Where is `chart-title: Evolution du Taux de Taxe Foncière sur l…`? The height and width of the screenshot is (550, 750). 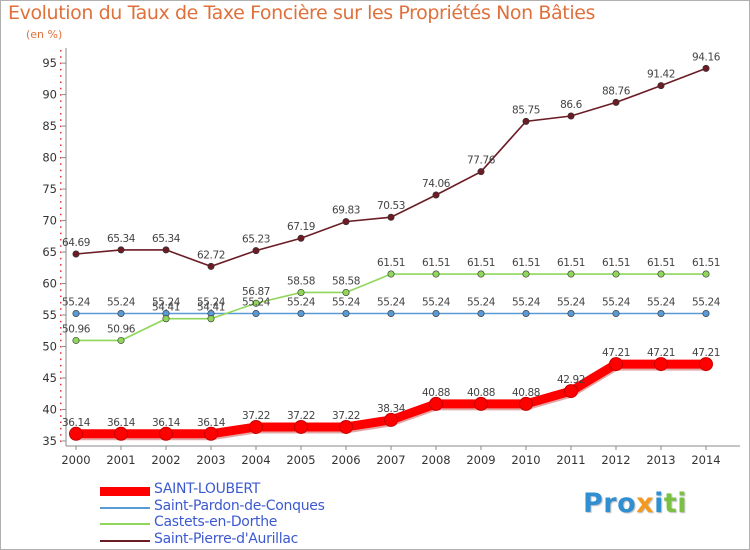
chart-title: Evolution du Taux de Taxe Foncière sur l… is located at coordinates (302, 13).